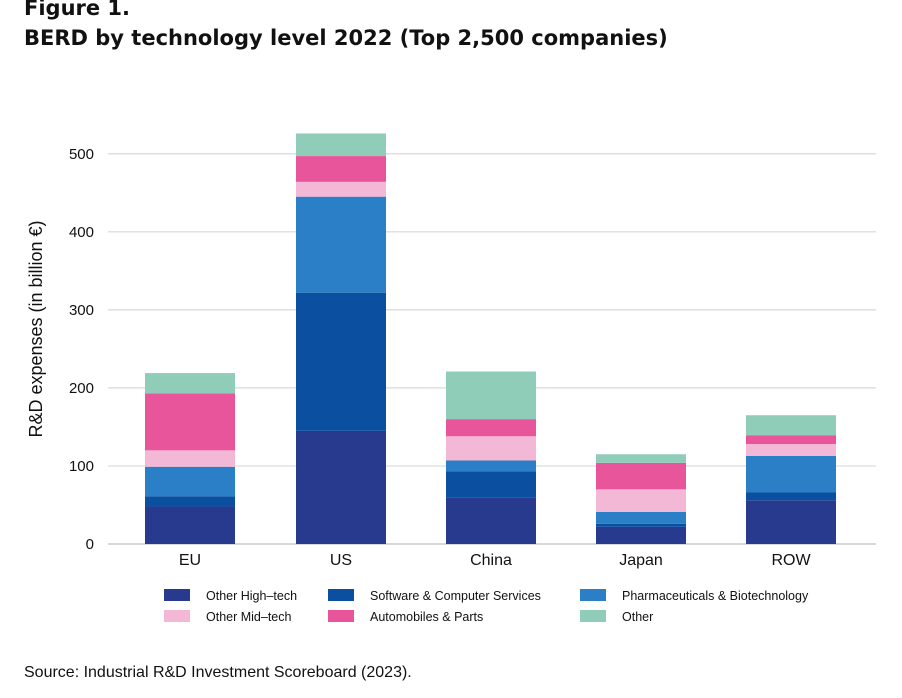  I want to click on legend-label-4: Automobiles & Parts, so click(426, 617).